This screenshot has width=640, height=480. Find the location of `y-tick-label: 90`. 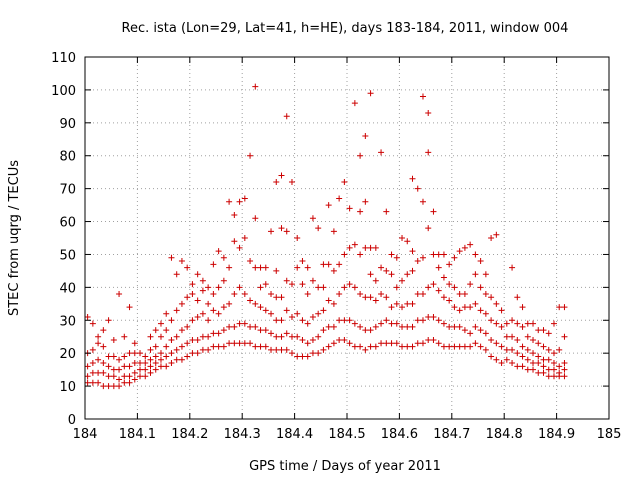

y-tick-label: 90 is located at coordinates (67, 124).